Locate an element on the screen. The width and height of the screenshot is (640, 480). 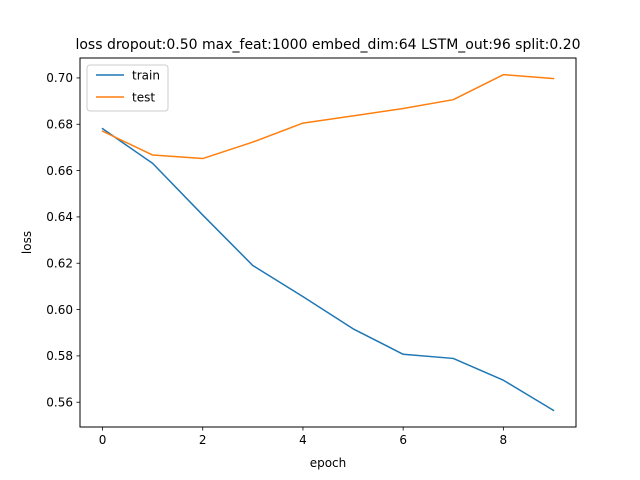
x-tick-label: 6 is located at coordinates (403, 440).